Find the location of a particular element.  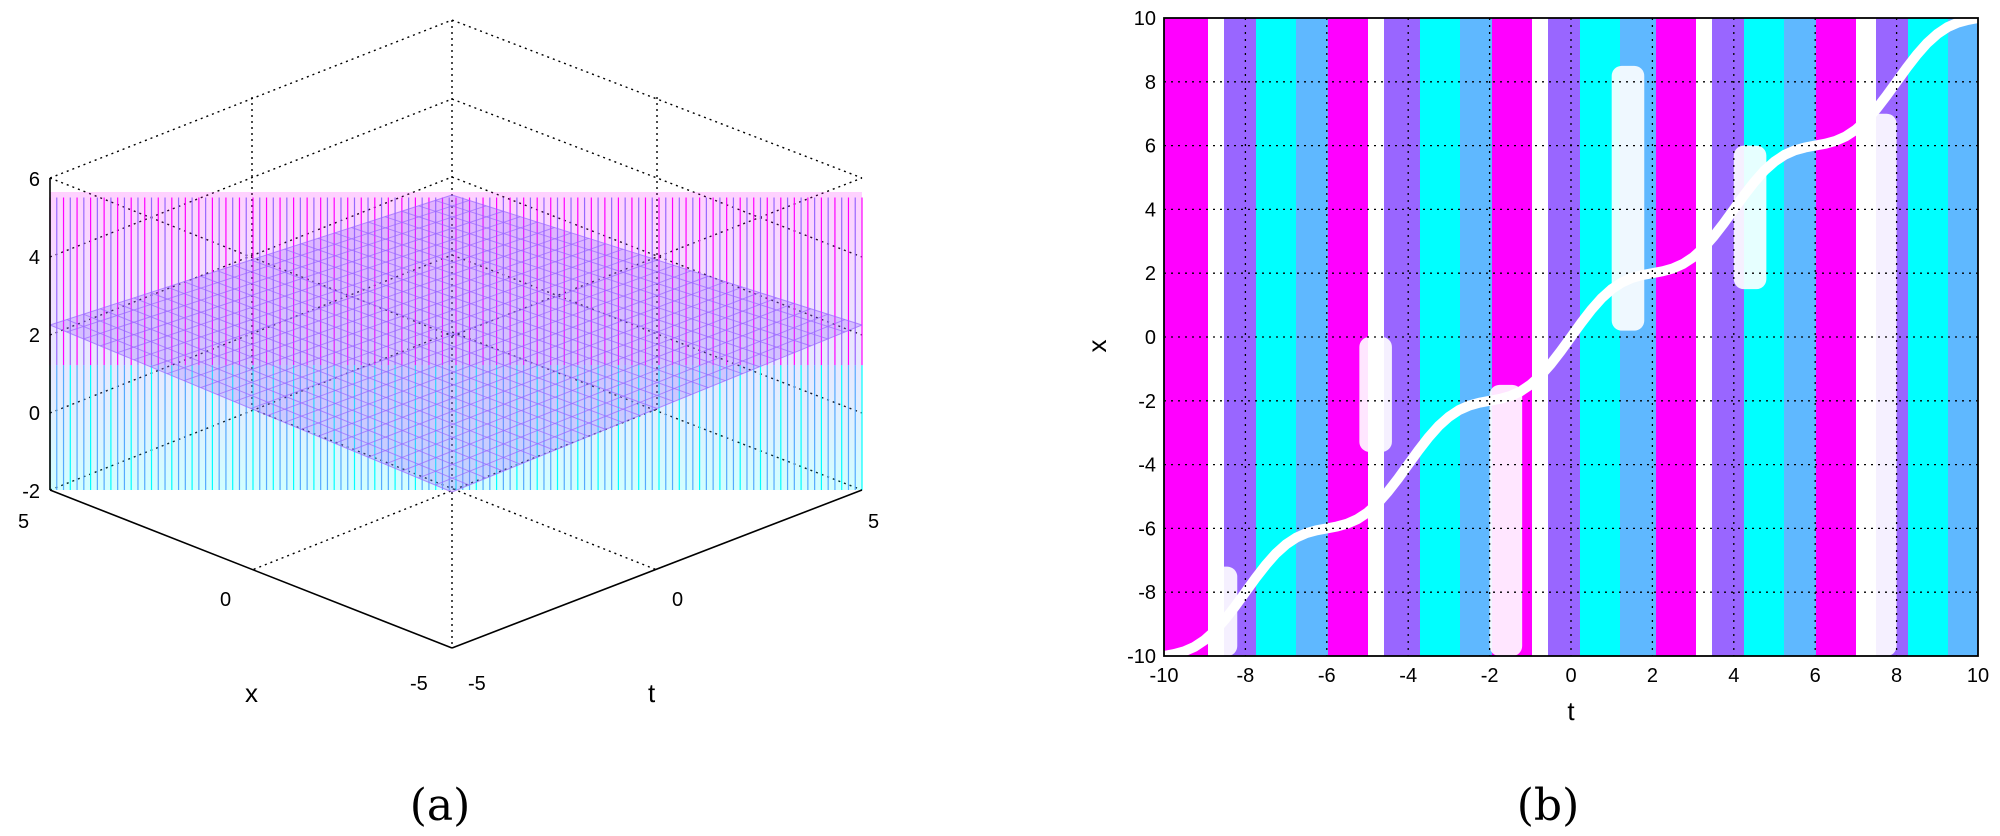

z-tick: 0 is located at coordinates (34, 414).